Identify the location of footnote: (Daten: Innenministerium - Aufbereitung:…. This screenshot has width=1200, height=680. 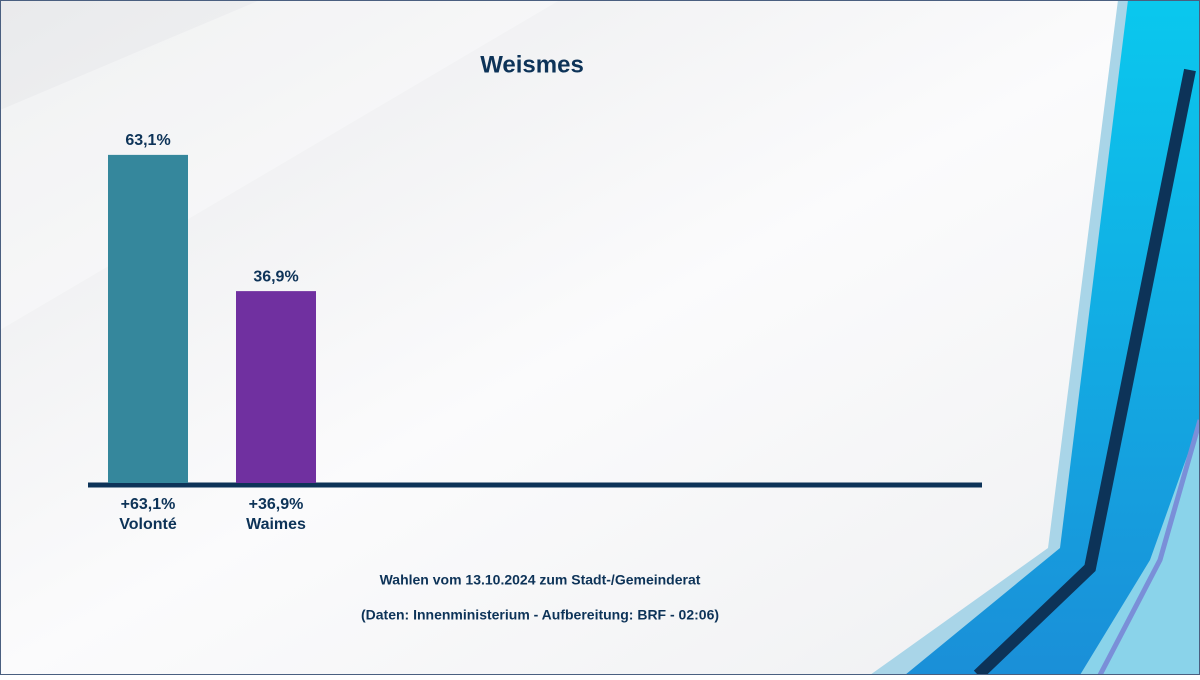
(540, 615).